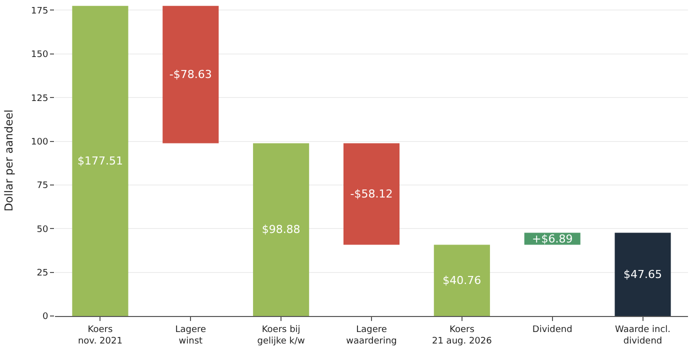  I want to click on data-label: +$6.89, so click(552, 239).